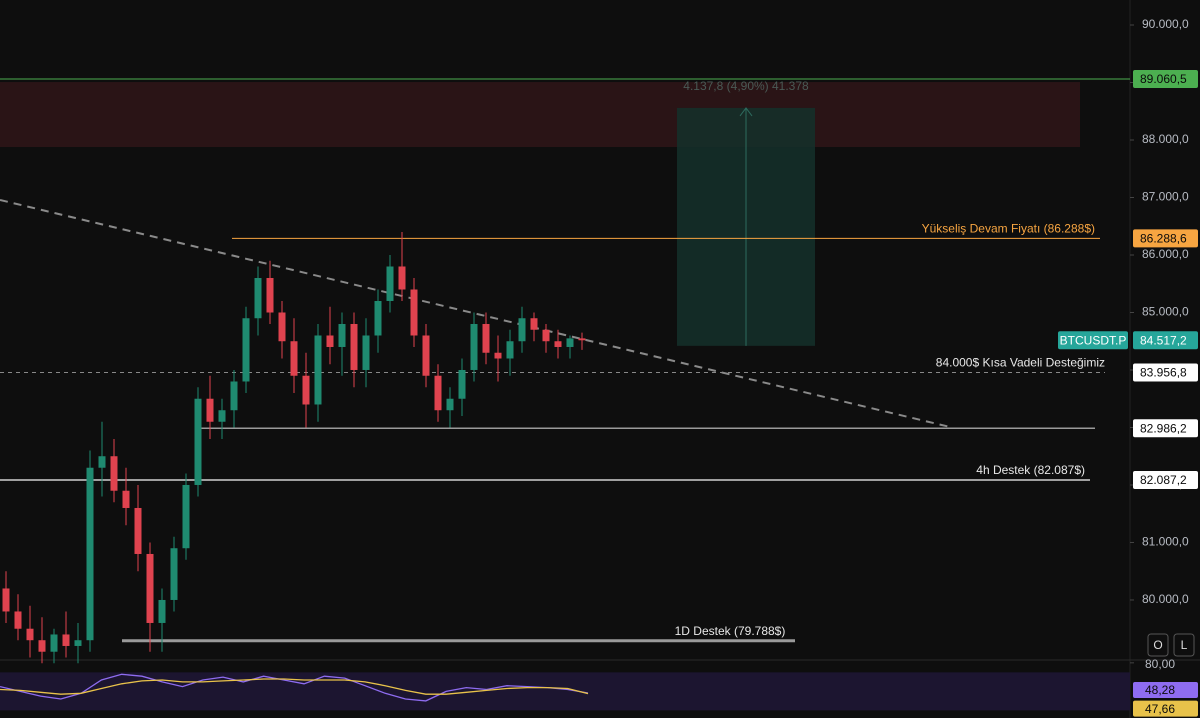 The height and width of the screenshot is (718, 1200). I want to click on annotation: Yükseliş Devam Fiyatı (86.288$), so click(1008, 229).